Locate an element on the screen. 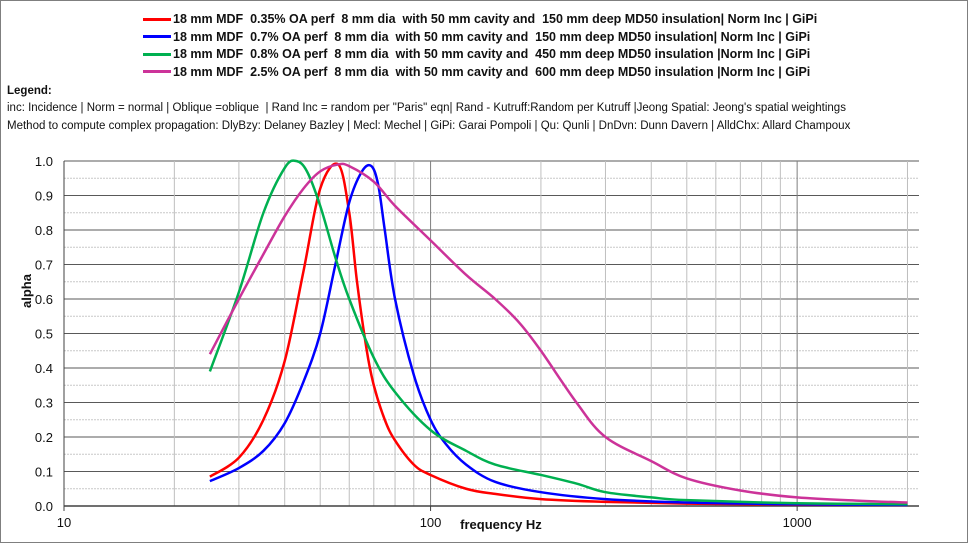 This screenshot has width=968, height=543. y-tick-label: 0.5 is located at coordinates (44, 334).